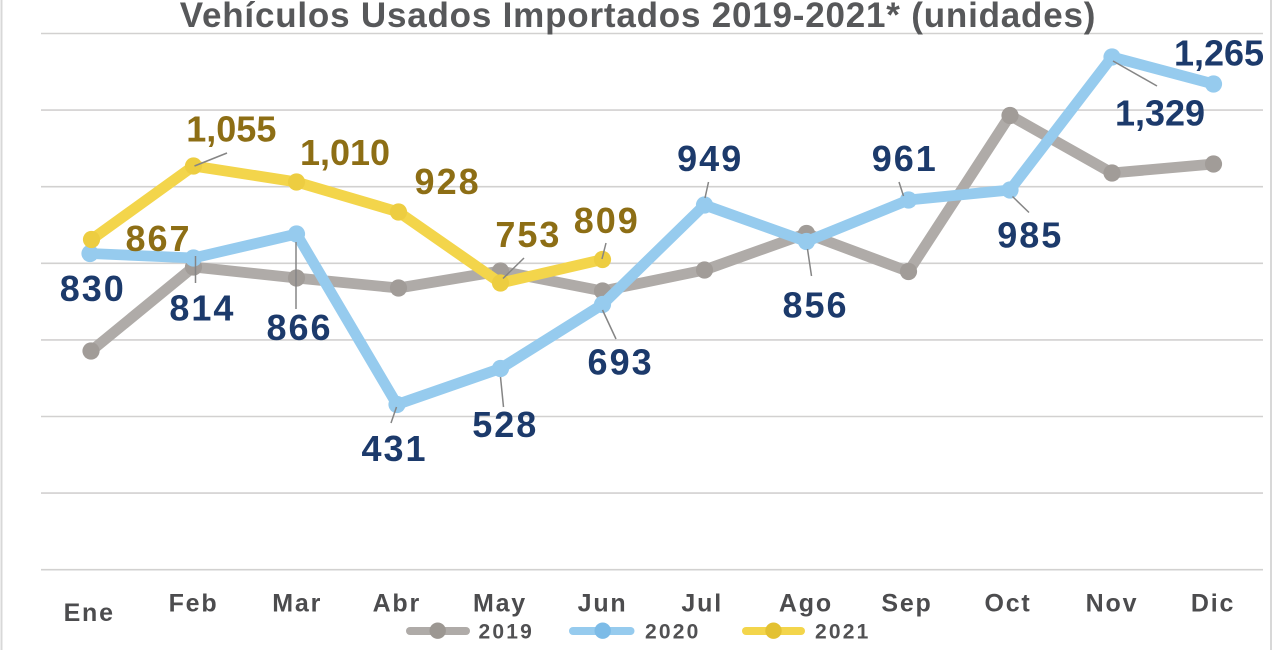  I want to click on svg-text: 867, so click(158, 238).